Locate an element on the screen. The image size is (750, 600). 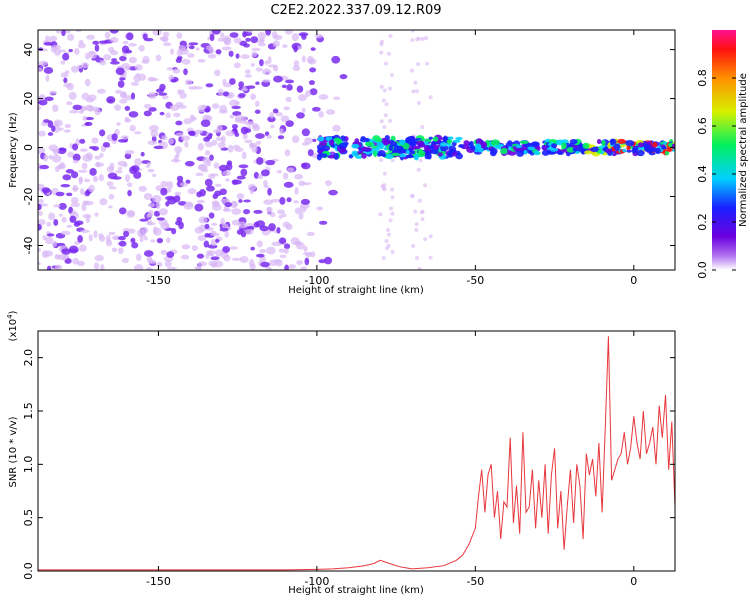
colorbar-tick-label: 0.4 is located at coordinates (702, 174).